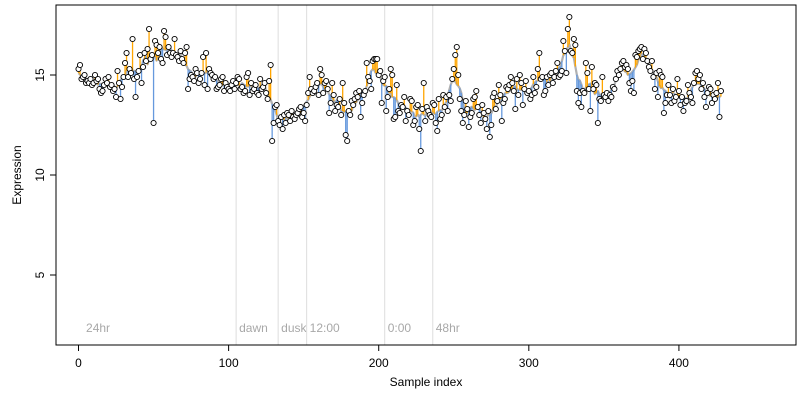 The image size is (800, 400). Describe the element at coordinates (229, 363) in the screenshot. I see `x-tick-label: 100` at that location.